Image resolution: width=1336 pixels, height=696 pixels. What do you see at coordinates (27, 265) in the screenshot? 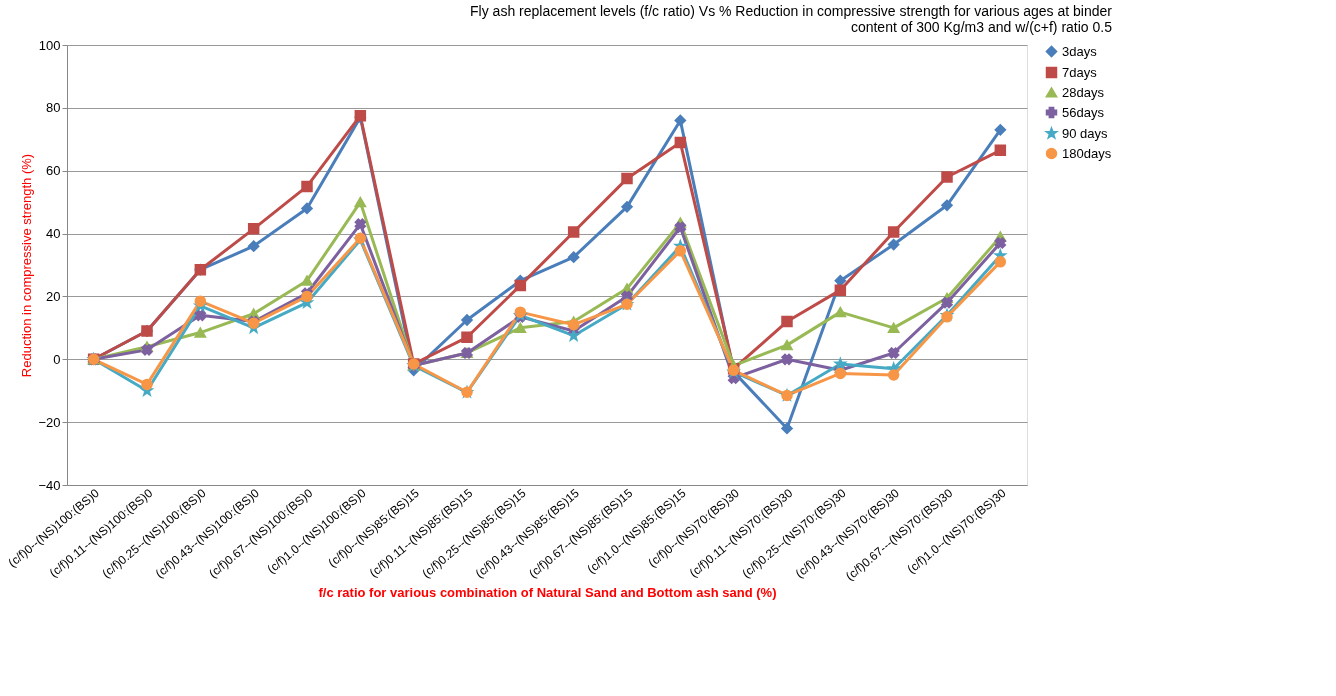
I see `y-axis-title: Reduction in compressive strength (%)` at bounding box center [27, 265].